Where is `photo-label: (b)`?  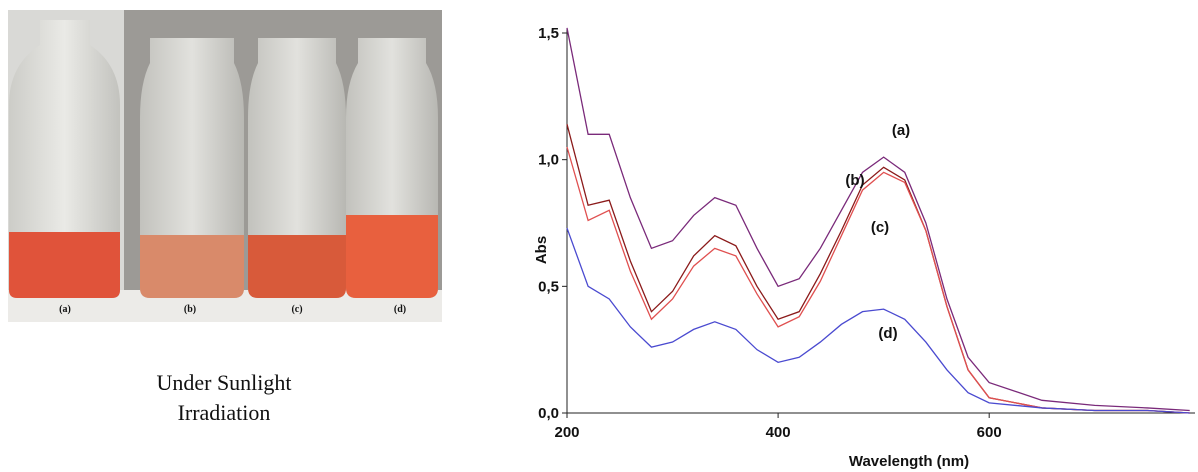 photo-label: (b) is located at coordinates (190, 309).